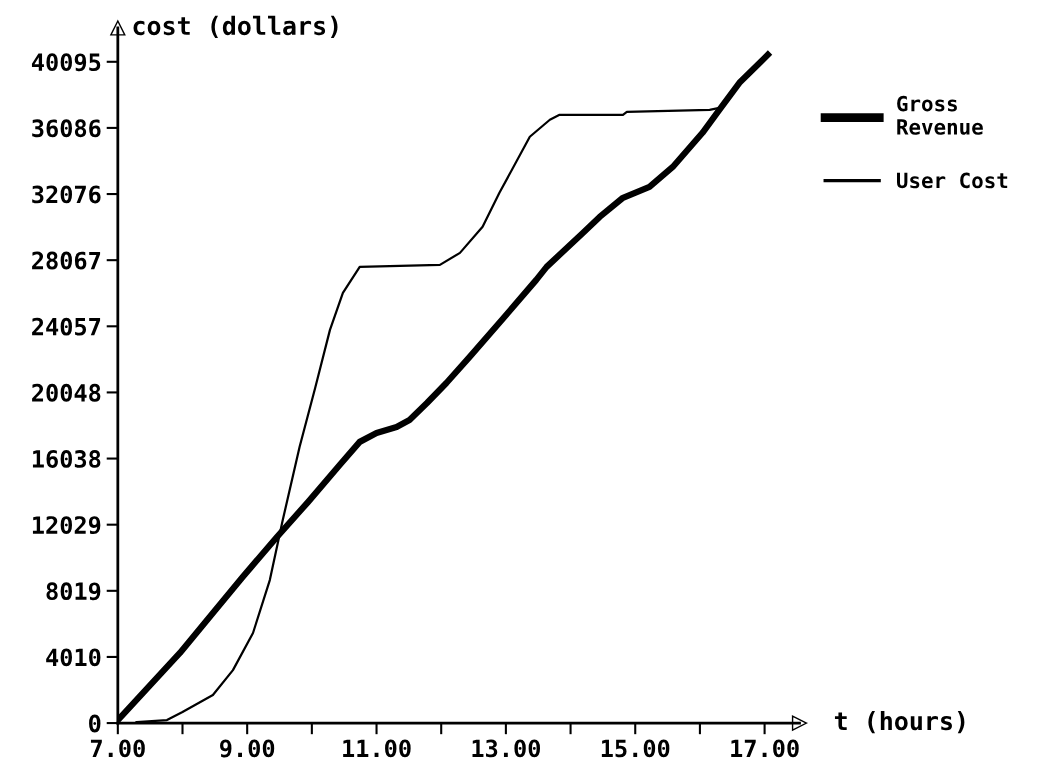  Describe the element at coordinates (73, 591) in the screenshot. I see `y-tick-label: 8019` at that location.